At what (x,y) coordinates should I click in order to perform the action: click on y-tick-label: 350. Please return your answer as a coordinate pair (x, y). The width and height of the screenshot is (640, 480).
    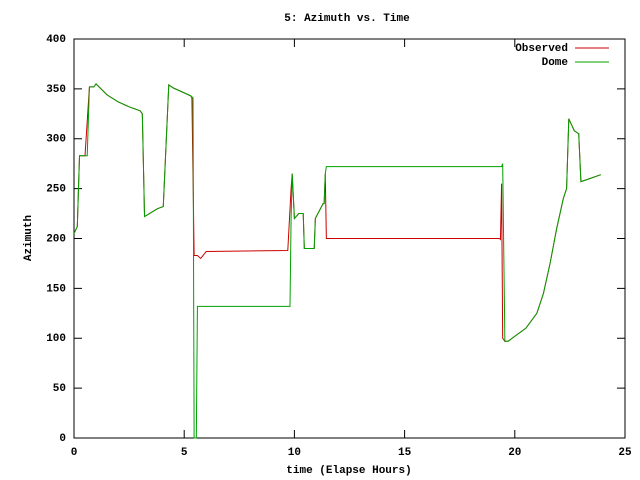
    Looking at the image, I should click on (56, 90).